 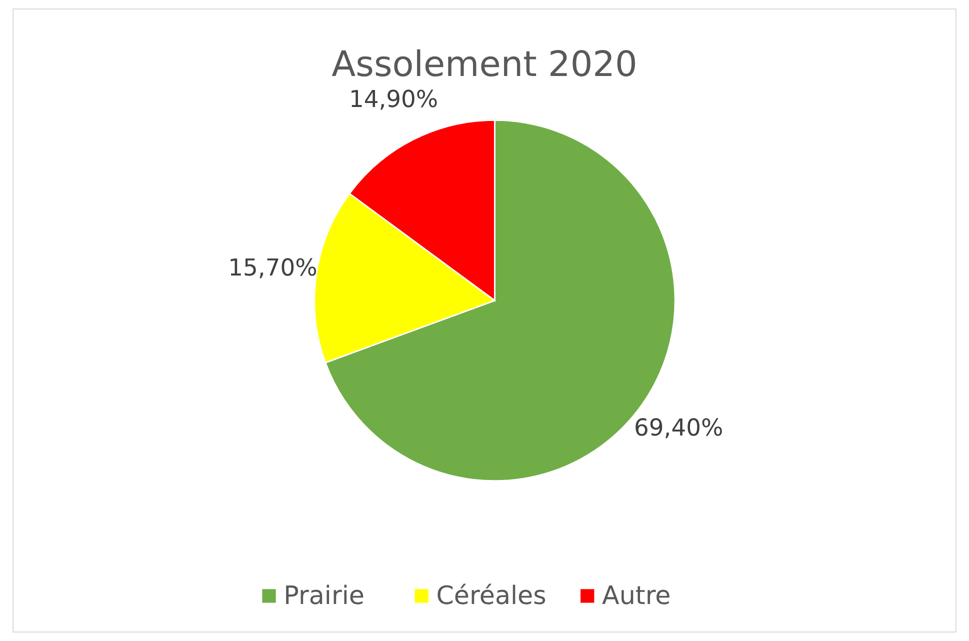 What do you see at coordinates (491, 595) in the screenshot?
I see `legend-label: Céréales` at bounding box center [491, 595].